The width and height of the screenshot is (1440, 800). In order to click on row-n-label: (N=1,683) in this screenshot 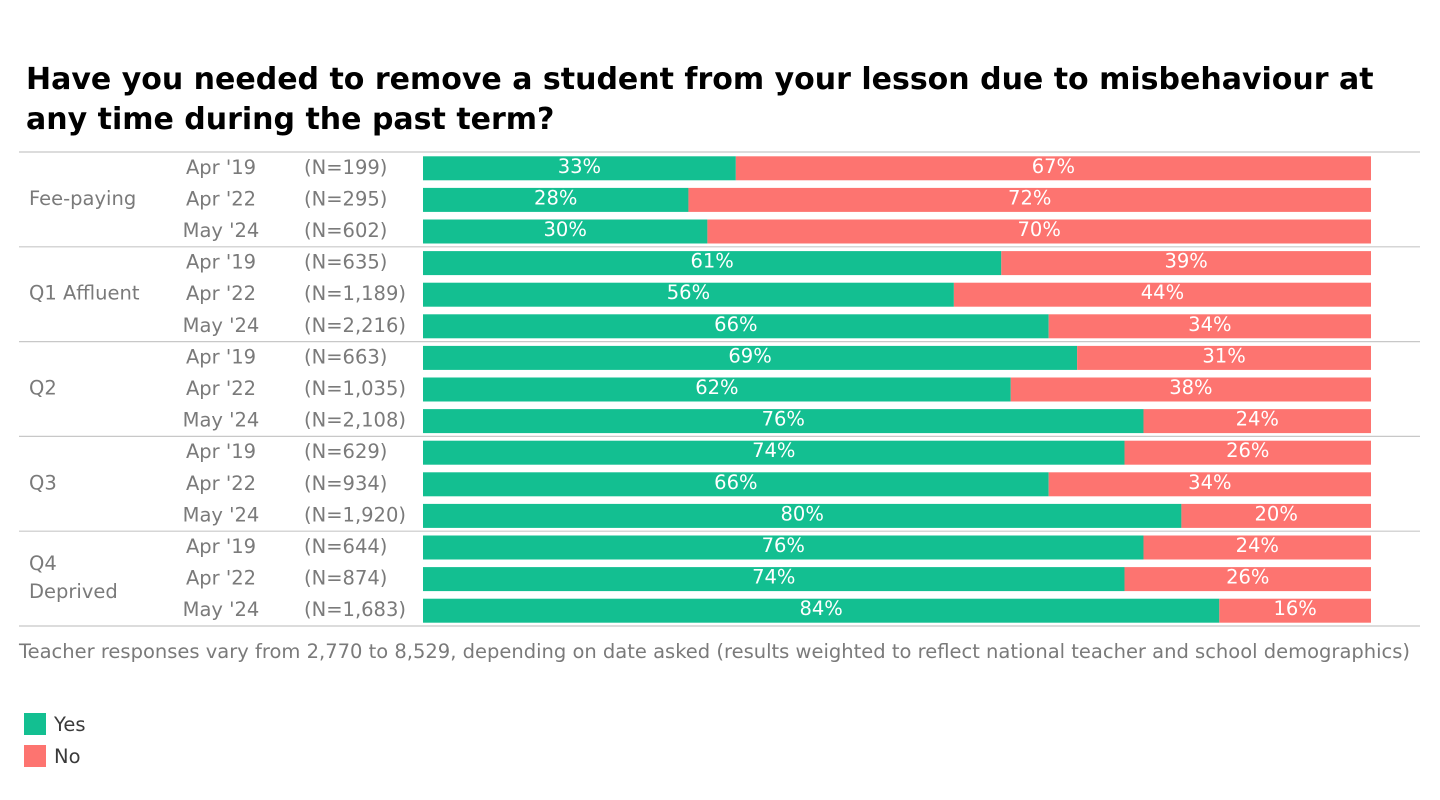, I will do `click(355, 609)`.